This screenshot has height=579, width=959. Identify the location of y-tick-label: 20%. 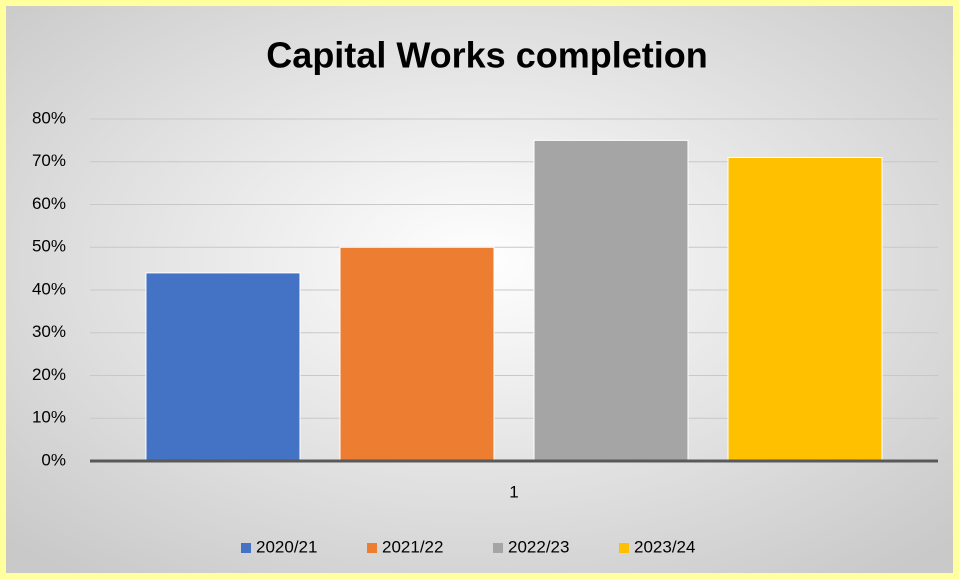
(49, 374).